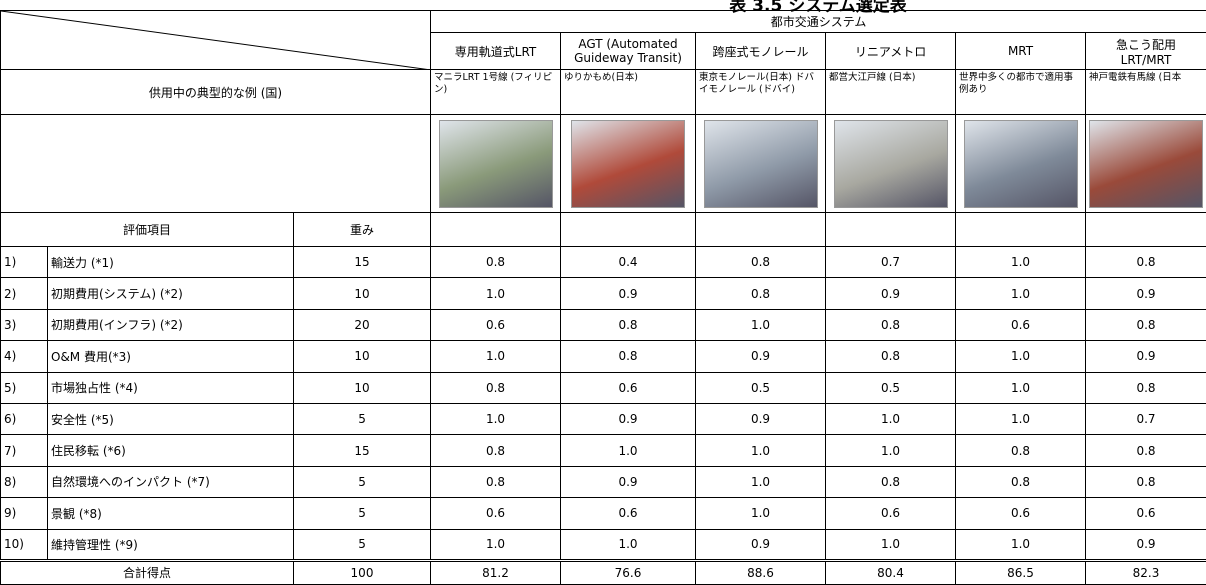 The width and height of the screenshot is (1206, 585). What do you see at coordinates (603, 450) in the screenshot?
I see `criterion-row: 7) 住民移転 (*6) 15 0.8 1.0 1.0 1.0 0.8 0.8` at bounding box center [603, 450].